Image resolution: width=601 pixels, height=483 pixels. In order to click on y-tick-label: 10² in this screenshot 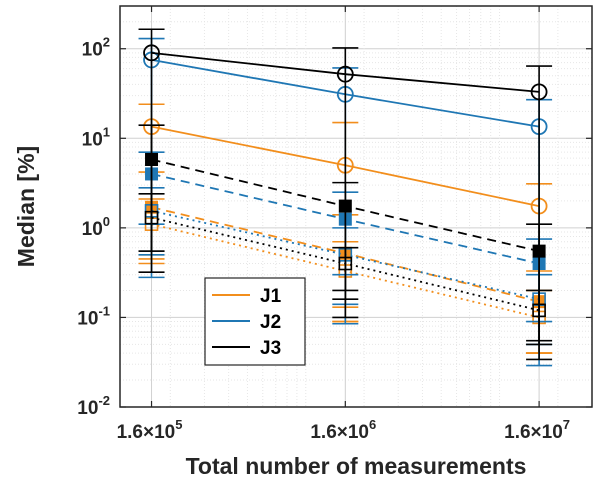, I will do `click(96, 48)`.